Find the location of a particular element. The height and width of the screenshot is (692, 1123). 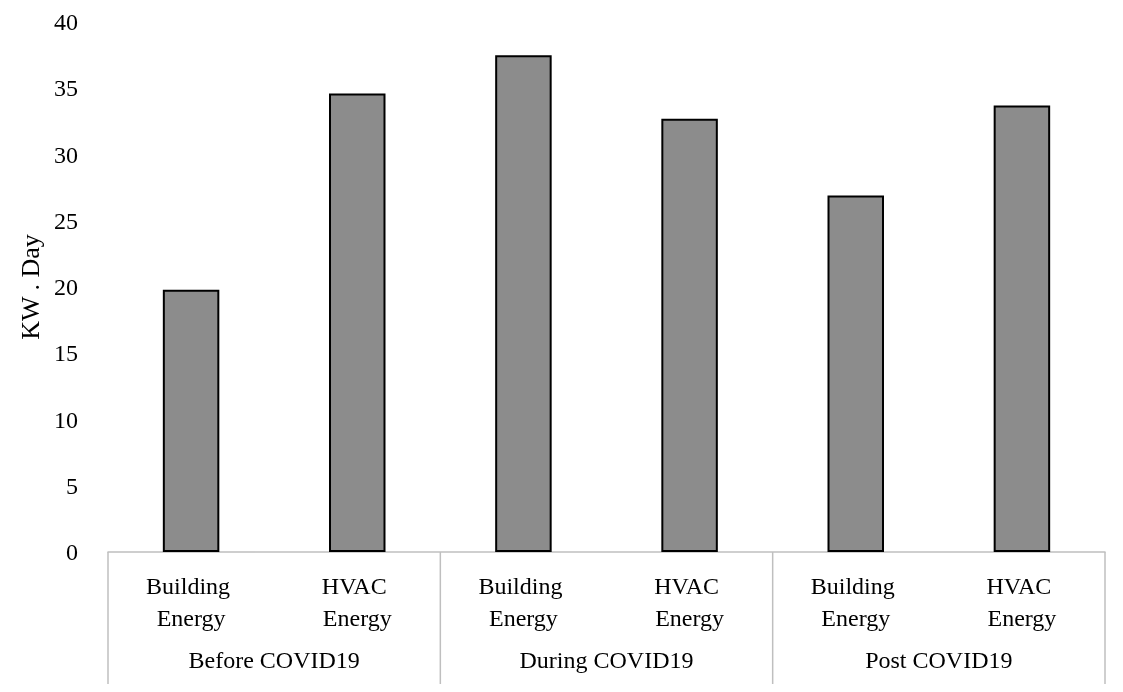

y-tick-label: 30 is located at coordinates (66, 154).